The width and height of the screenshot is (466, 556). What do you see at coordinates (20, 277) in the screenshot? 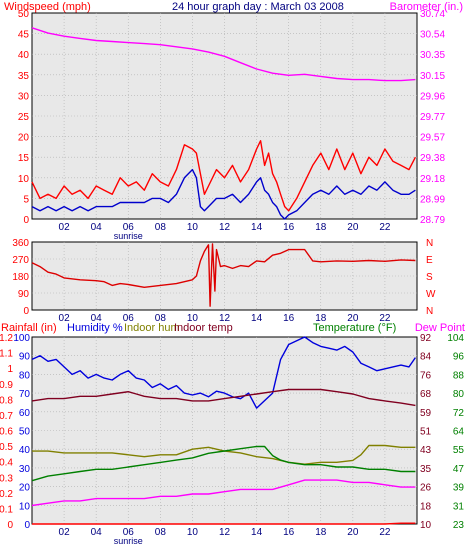
I see `dir-axis-tick: 180` at bounding box center [20, 277].